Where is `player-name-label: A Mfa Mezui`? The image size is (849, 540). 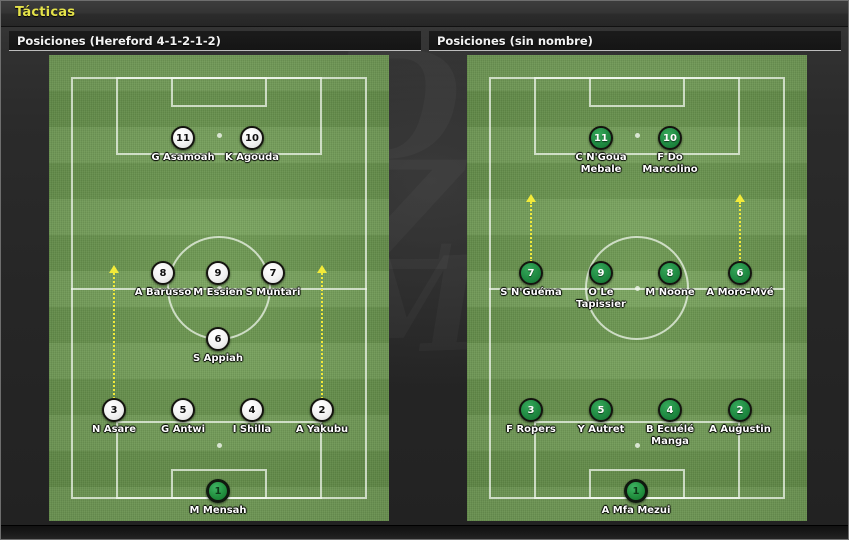
player-name-label: A Mfa Mezui is located at coordinates (636, 510).